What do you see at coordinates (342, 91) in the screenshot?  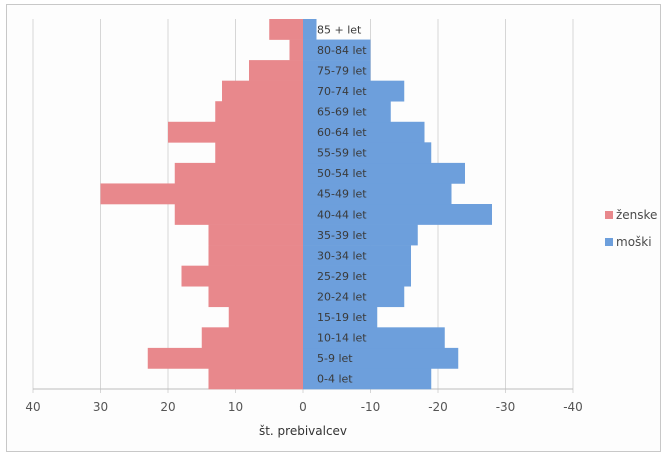 I see `category-label: 70-74 let` at bounding box center [342, 91].